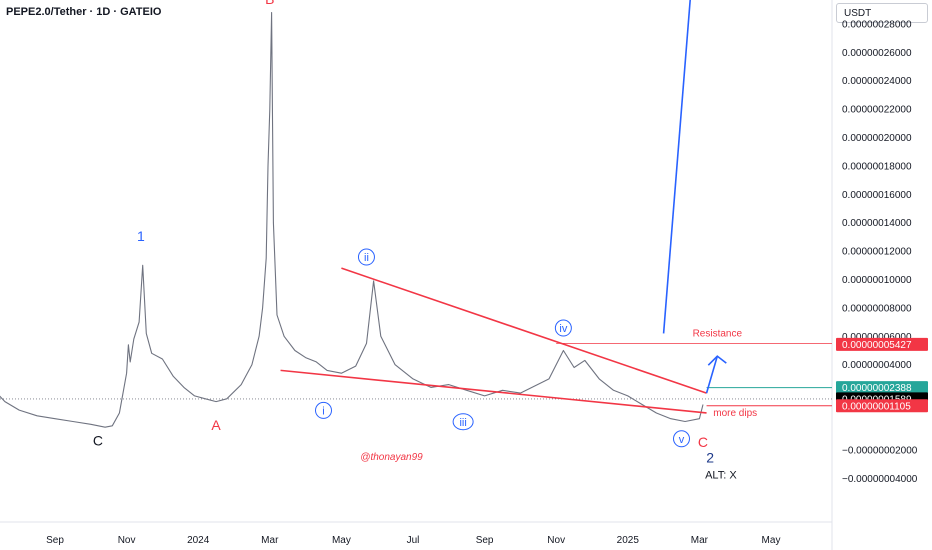 The width and height of the screenshot is (932, 550). What do you see at coordinates (877, 388) in the screenshot?
I see `price-level-label: 0.00000002388` at bounding box center [877, 388].